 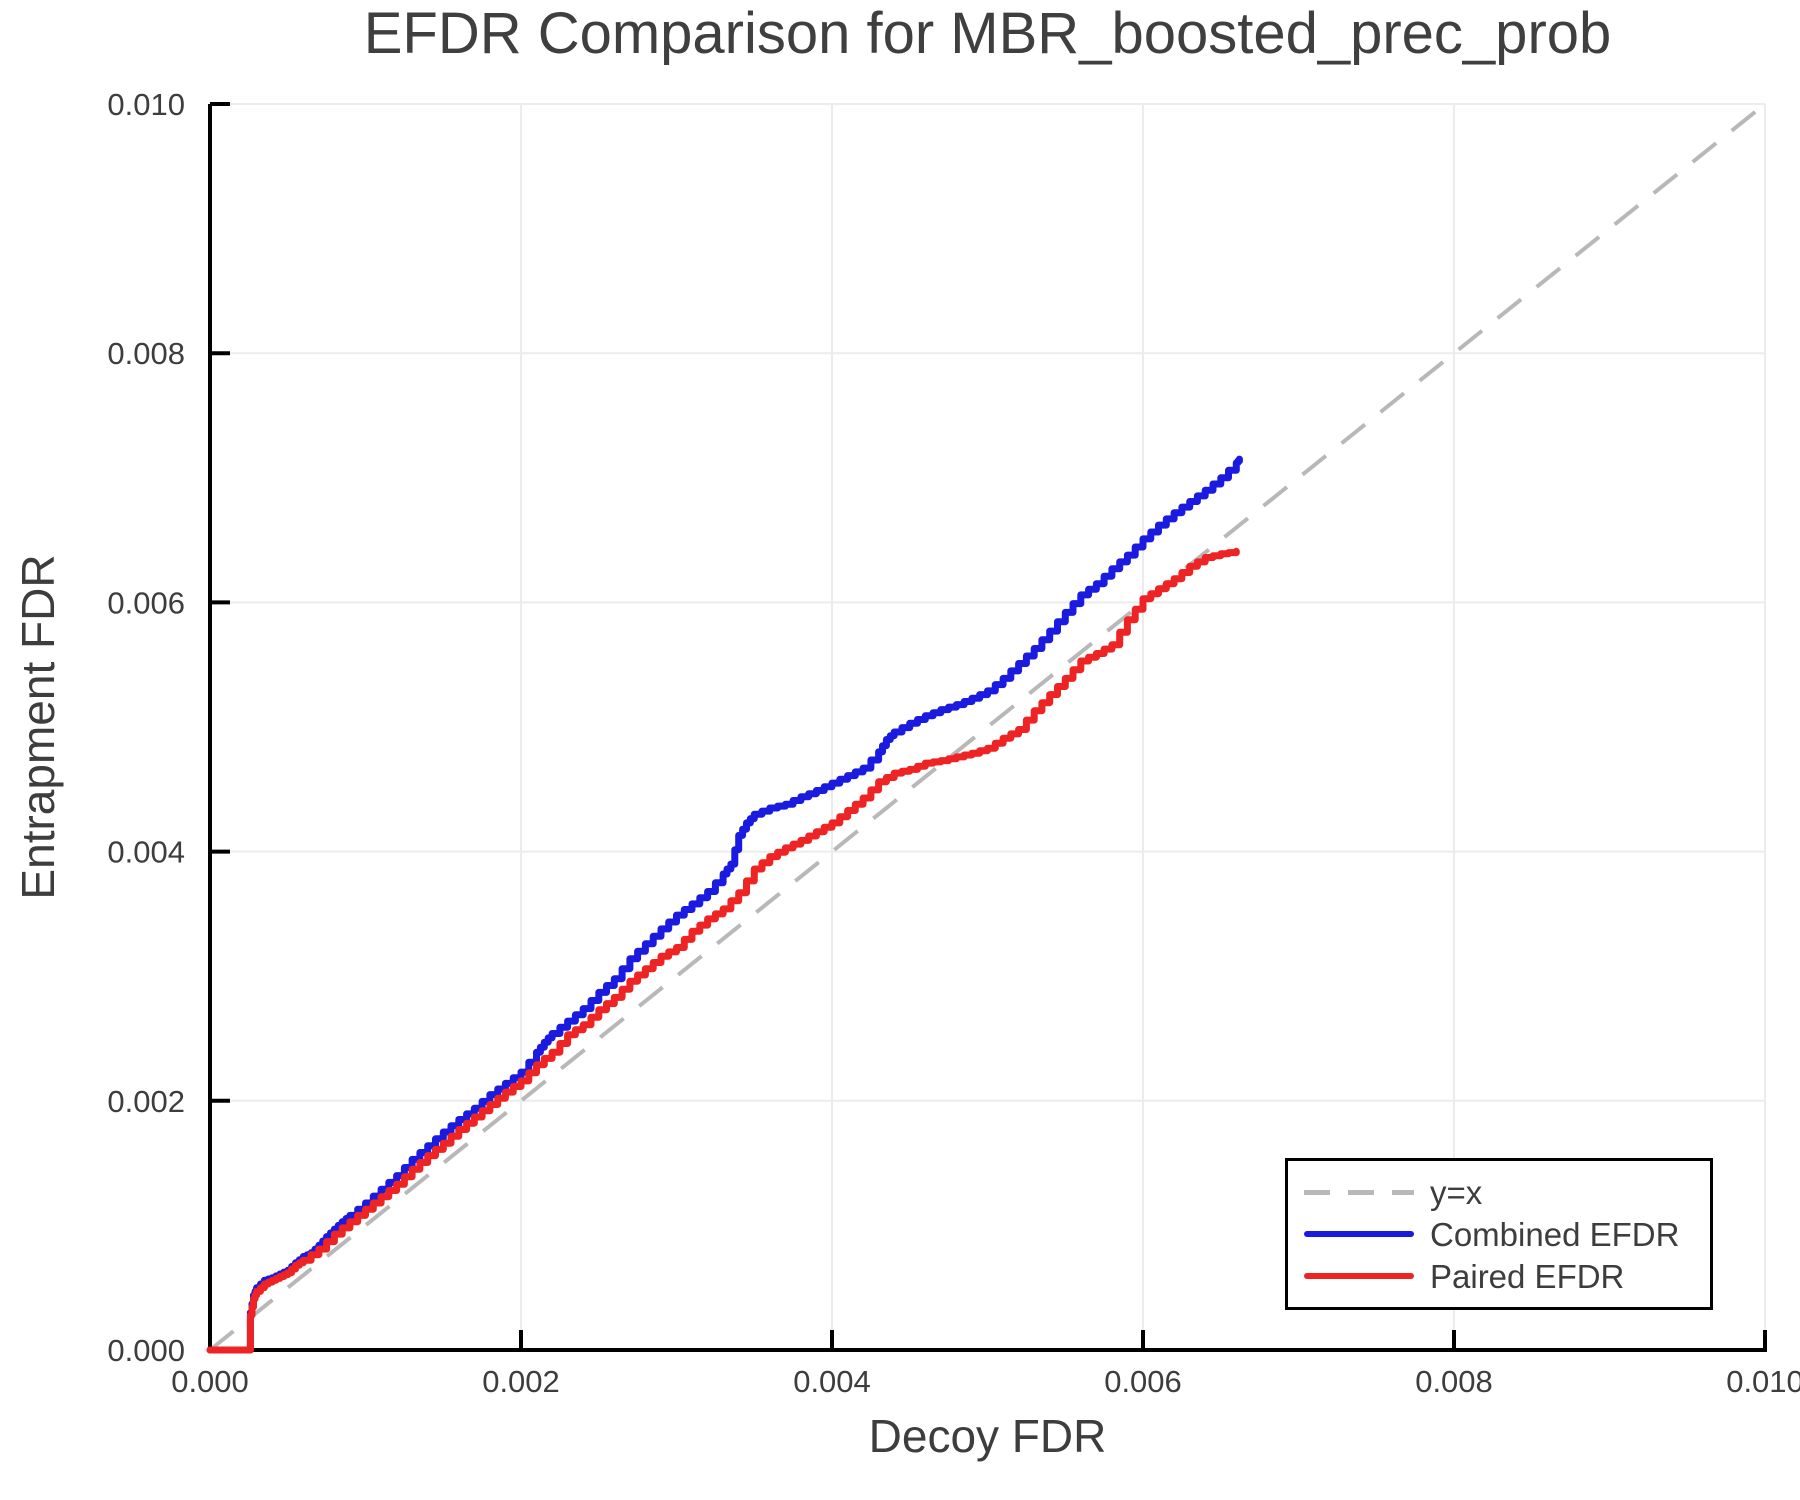 What do you see at coordinates (146, 1101) in the screenshot?
I see `y-tick-label: 0.002` at bounding box center [146, 1101].